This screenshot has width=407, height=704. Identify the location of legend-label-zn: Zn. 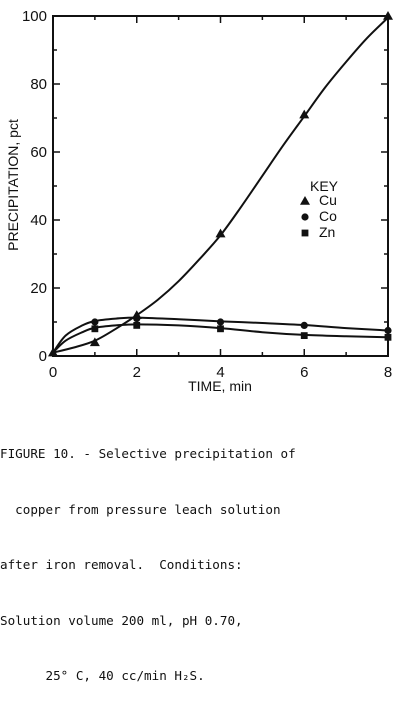
(327, 232).